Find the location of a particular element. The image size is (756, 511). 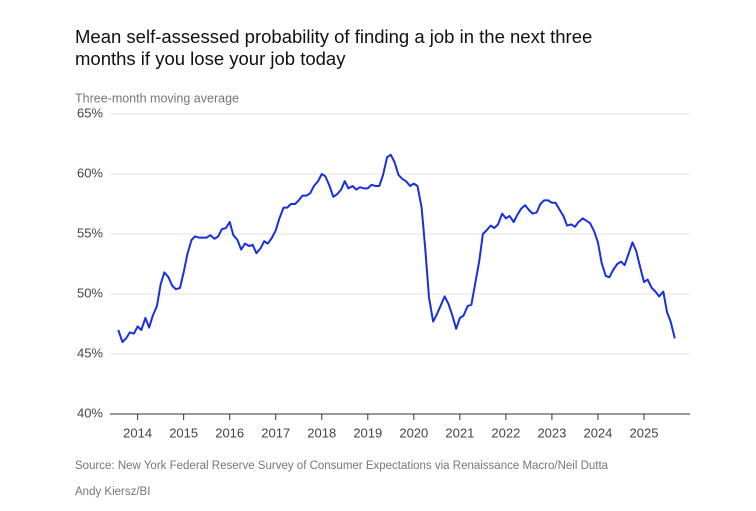

chart-title: months if you lose your job today is located at coordinates (210, 58).